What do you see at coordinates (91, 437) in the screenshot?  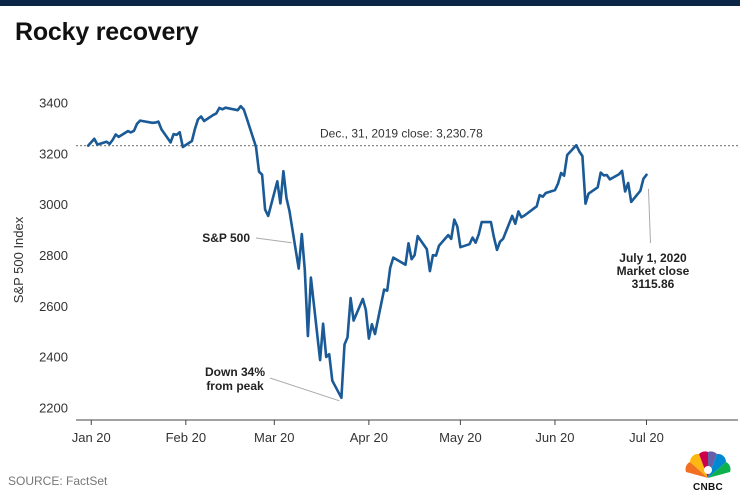 I see `x-tick-label: Jan 20` at bounding box center [91, 437].